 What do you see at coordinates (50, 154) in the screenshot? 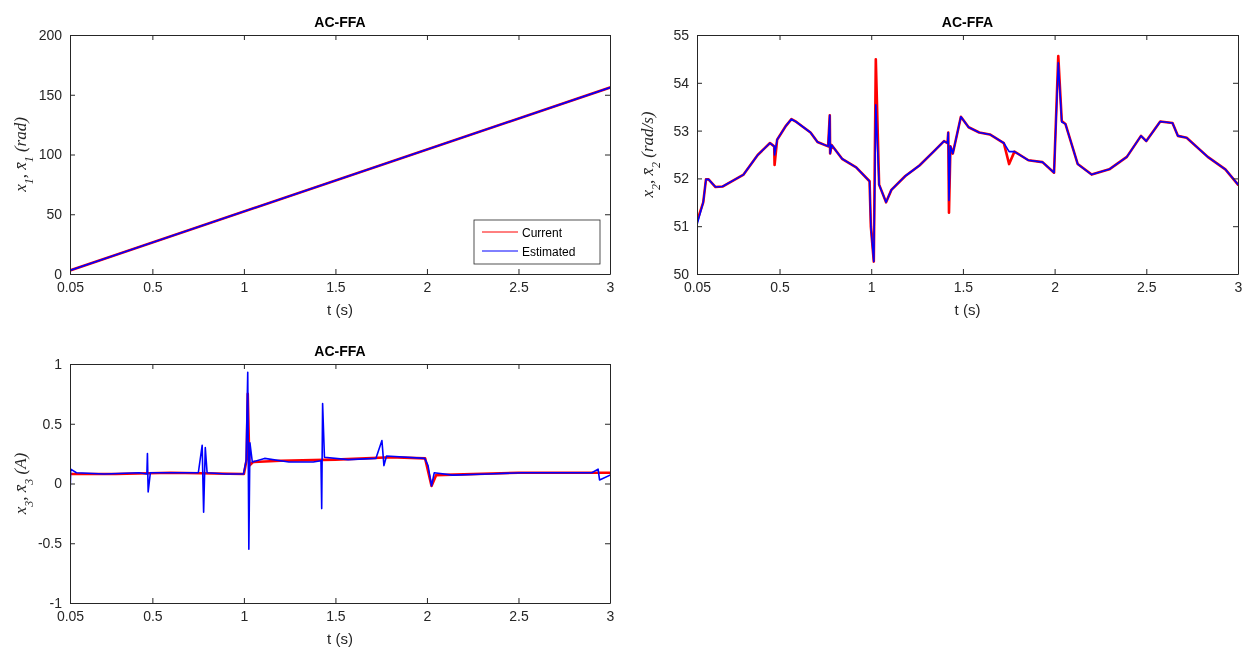
I see `y-tick-label: 100` at bounding box center [50, 154].